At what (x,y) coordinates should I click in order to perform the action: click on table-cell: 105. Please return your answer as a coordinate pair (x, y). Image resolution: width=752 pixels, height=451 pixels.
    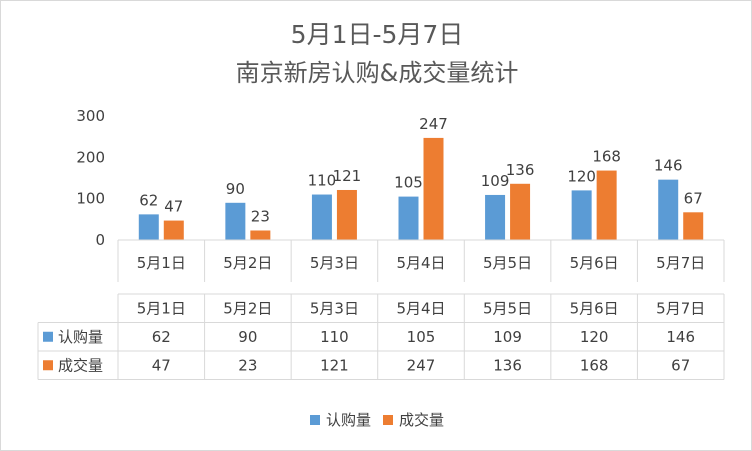
    Looking at the image, I should click on (421, 337).